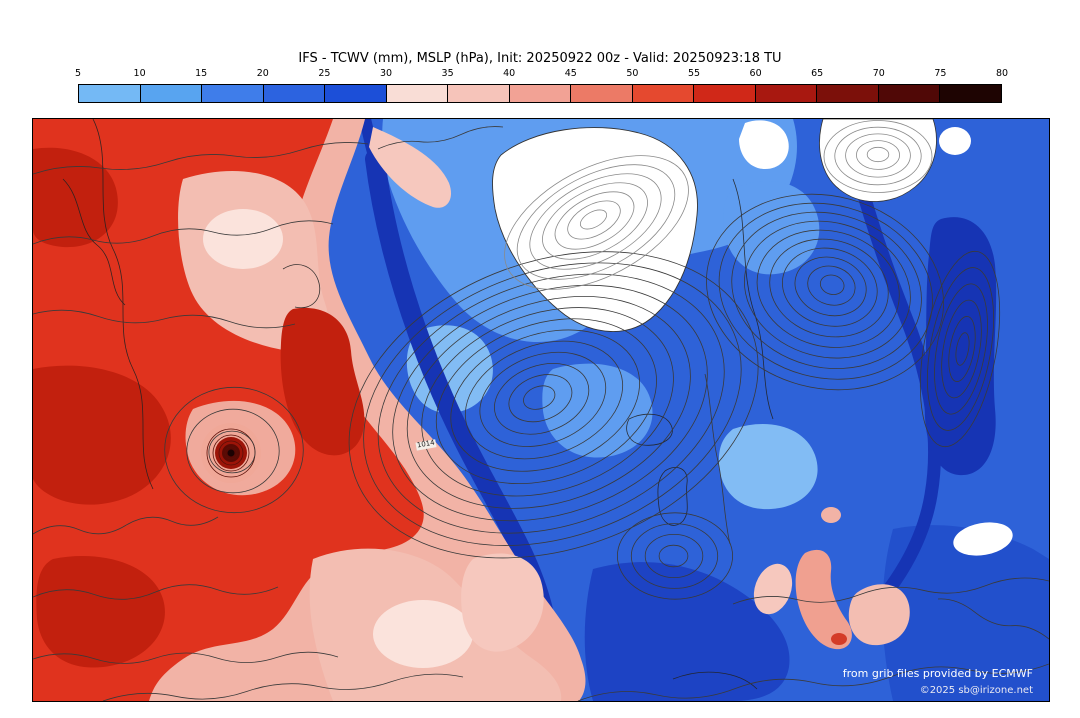  What do you see at coordinates (1002, 73) in the screenshot?
I see `colorbar-tick: 80` at bounding box center [1002, 73].